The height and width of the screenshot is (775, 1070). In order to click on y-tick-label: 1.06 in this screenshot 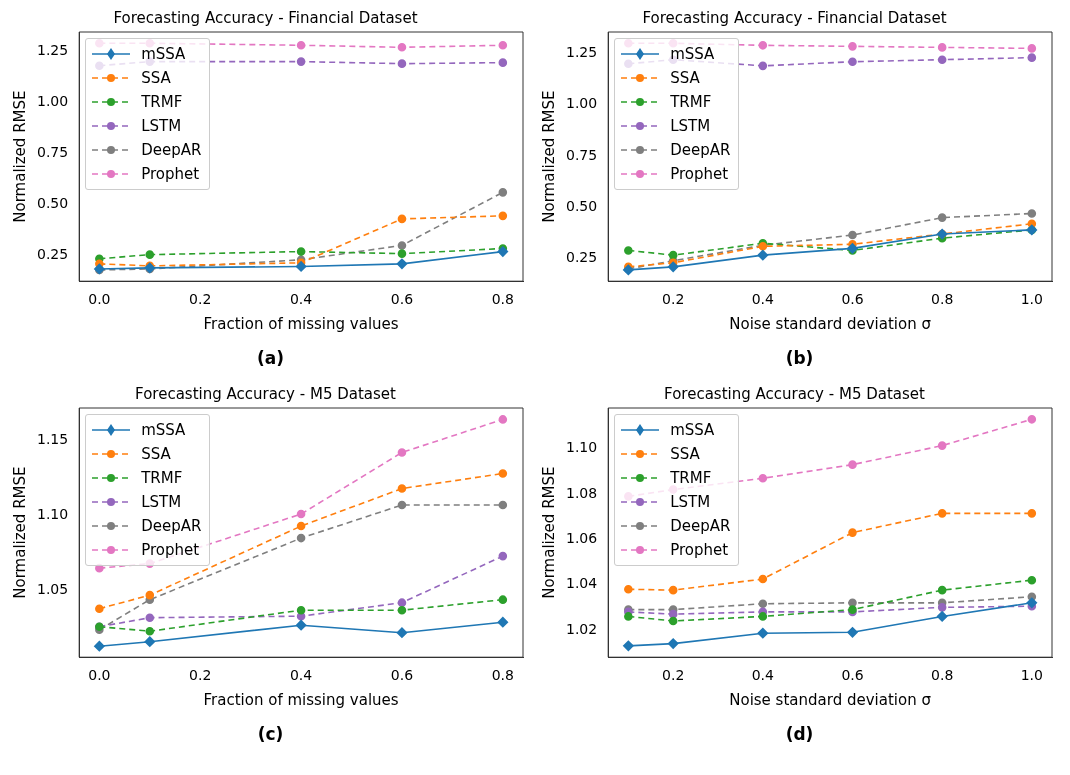, I will do `click(582, 538)`.